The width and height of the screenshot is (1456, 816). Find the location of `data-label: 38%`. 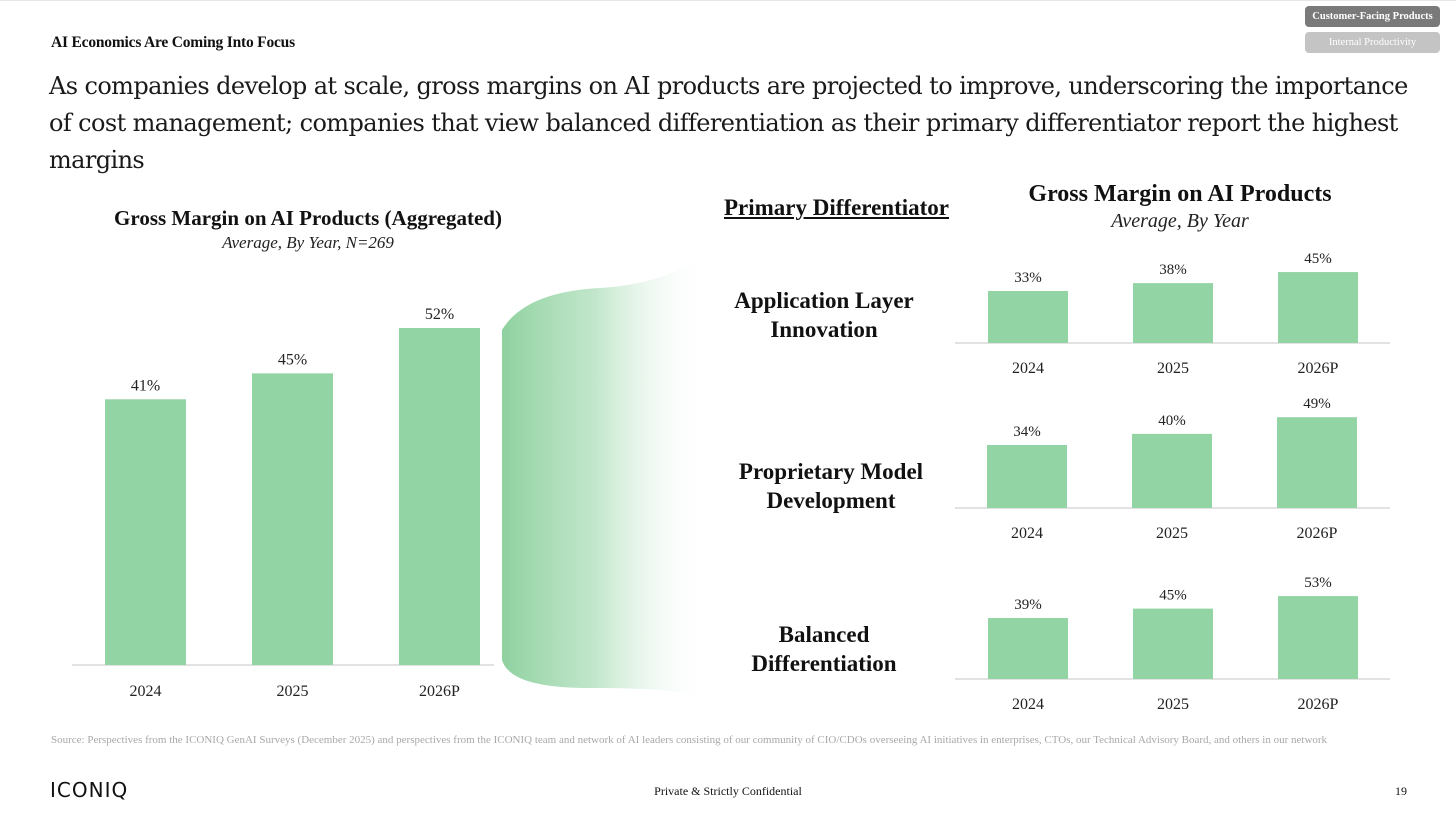

data-label: 38% is located at coordinates (1173, 270).